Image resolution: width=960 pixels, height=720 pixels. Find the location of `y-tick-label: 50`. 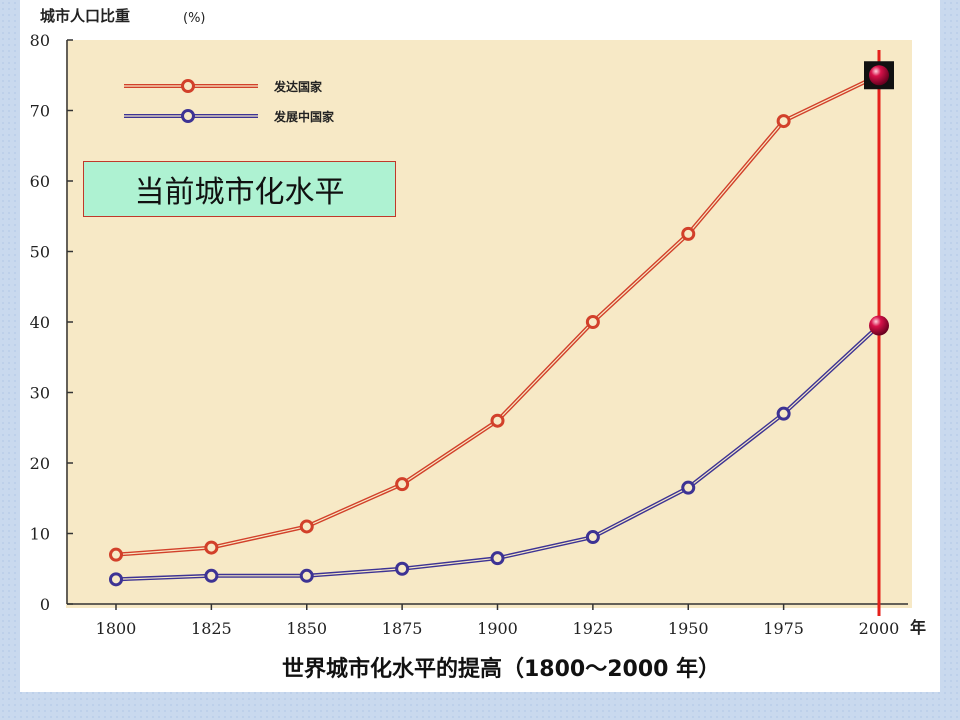

y-tick-label: 50 is located at coordinates (40, 252).